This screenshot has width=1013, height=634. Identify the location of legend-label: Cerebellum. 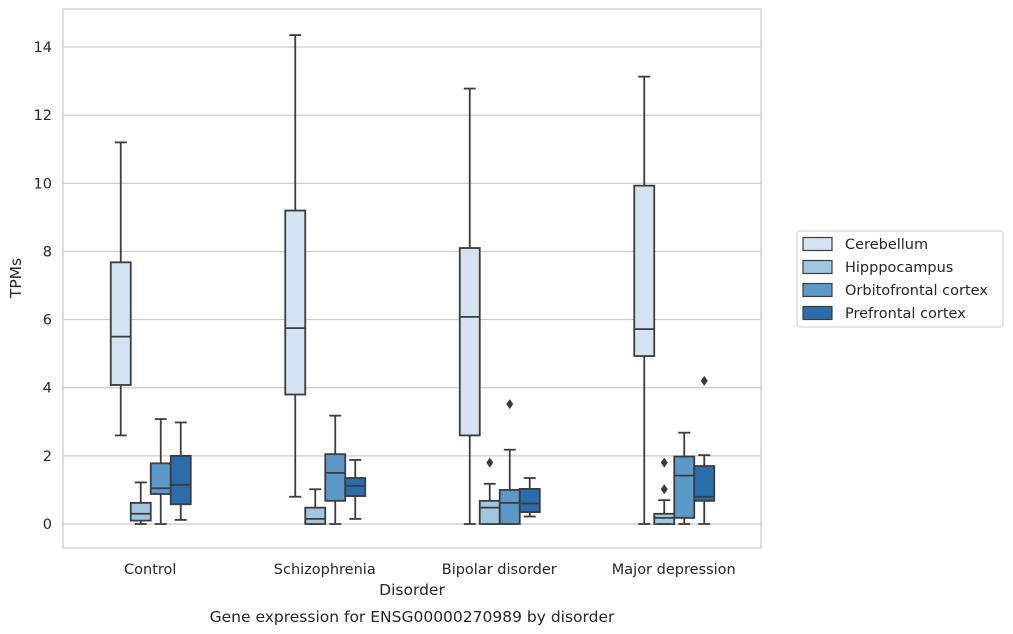
(886, 245).